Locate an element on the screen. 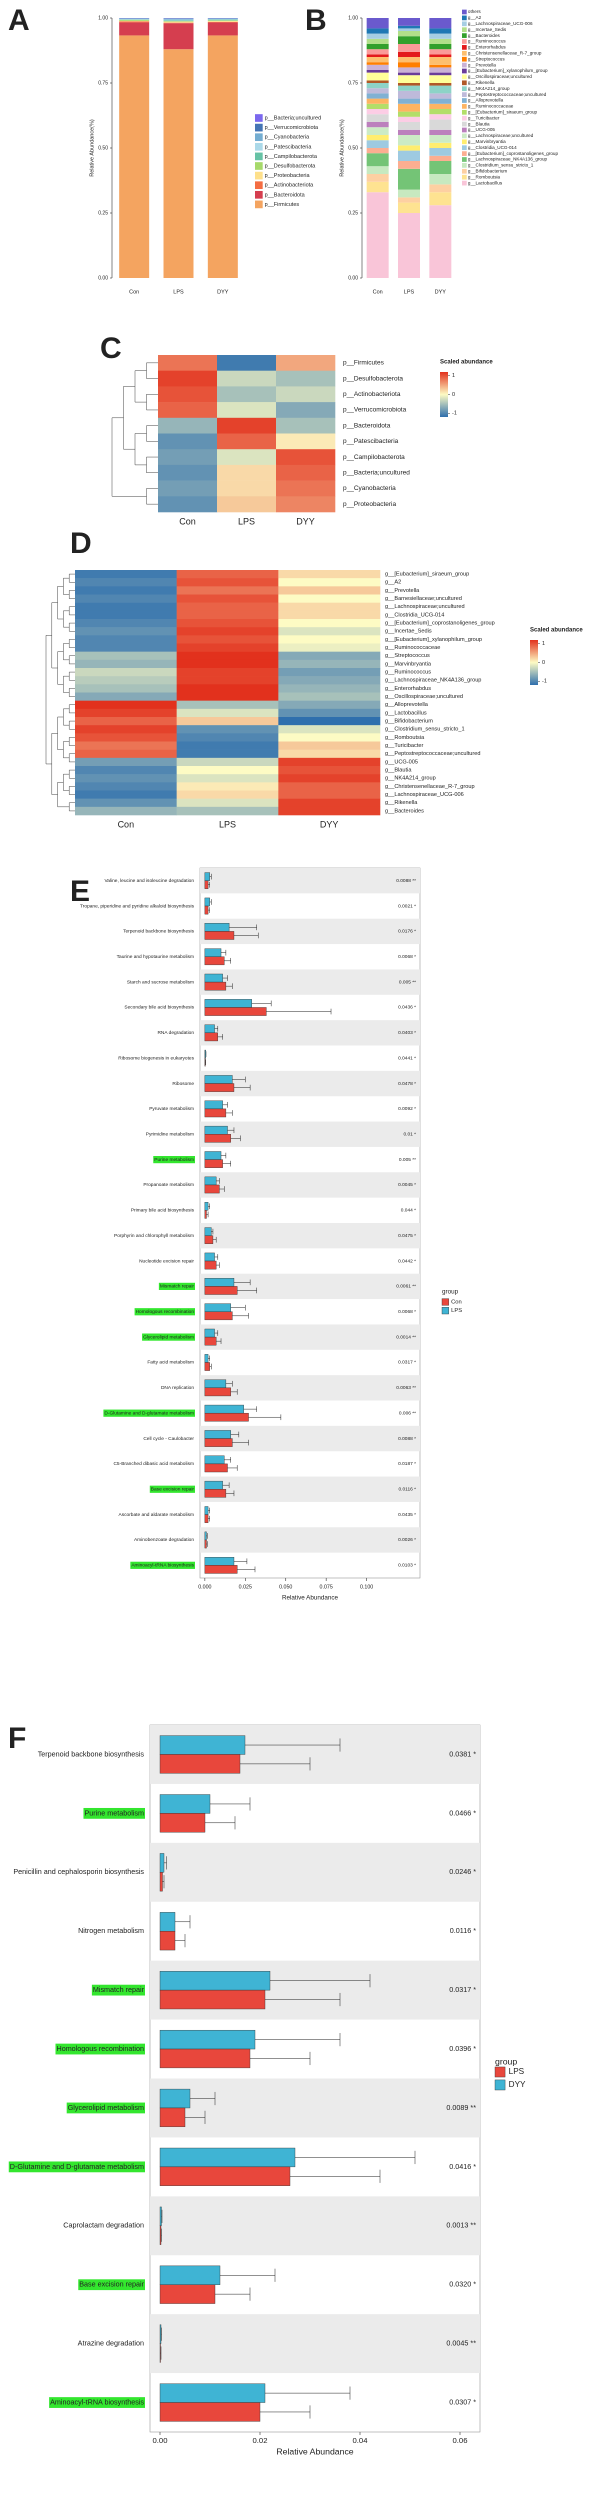  row-label: g__[Eubacterium]_siraeum_group is located at coordinates (427, 575).